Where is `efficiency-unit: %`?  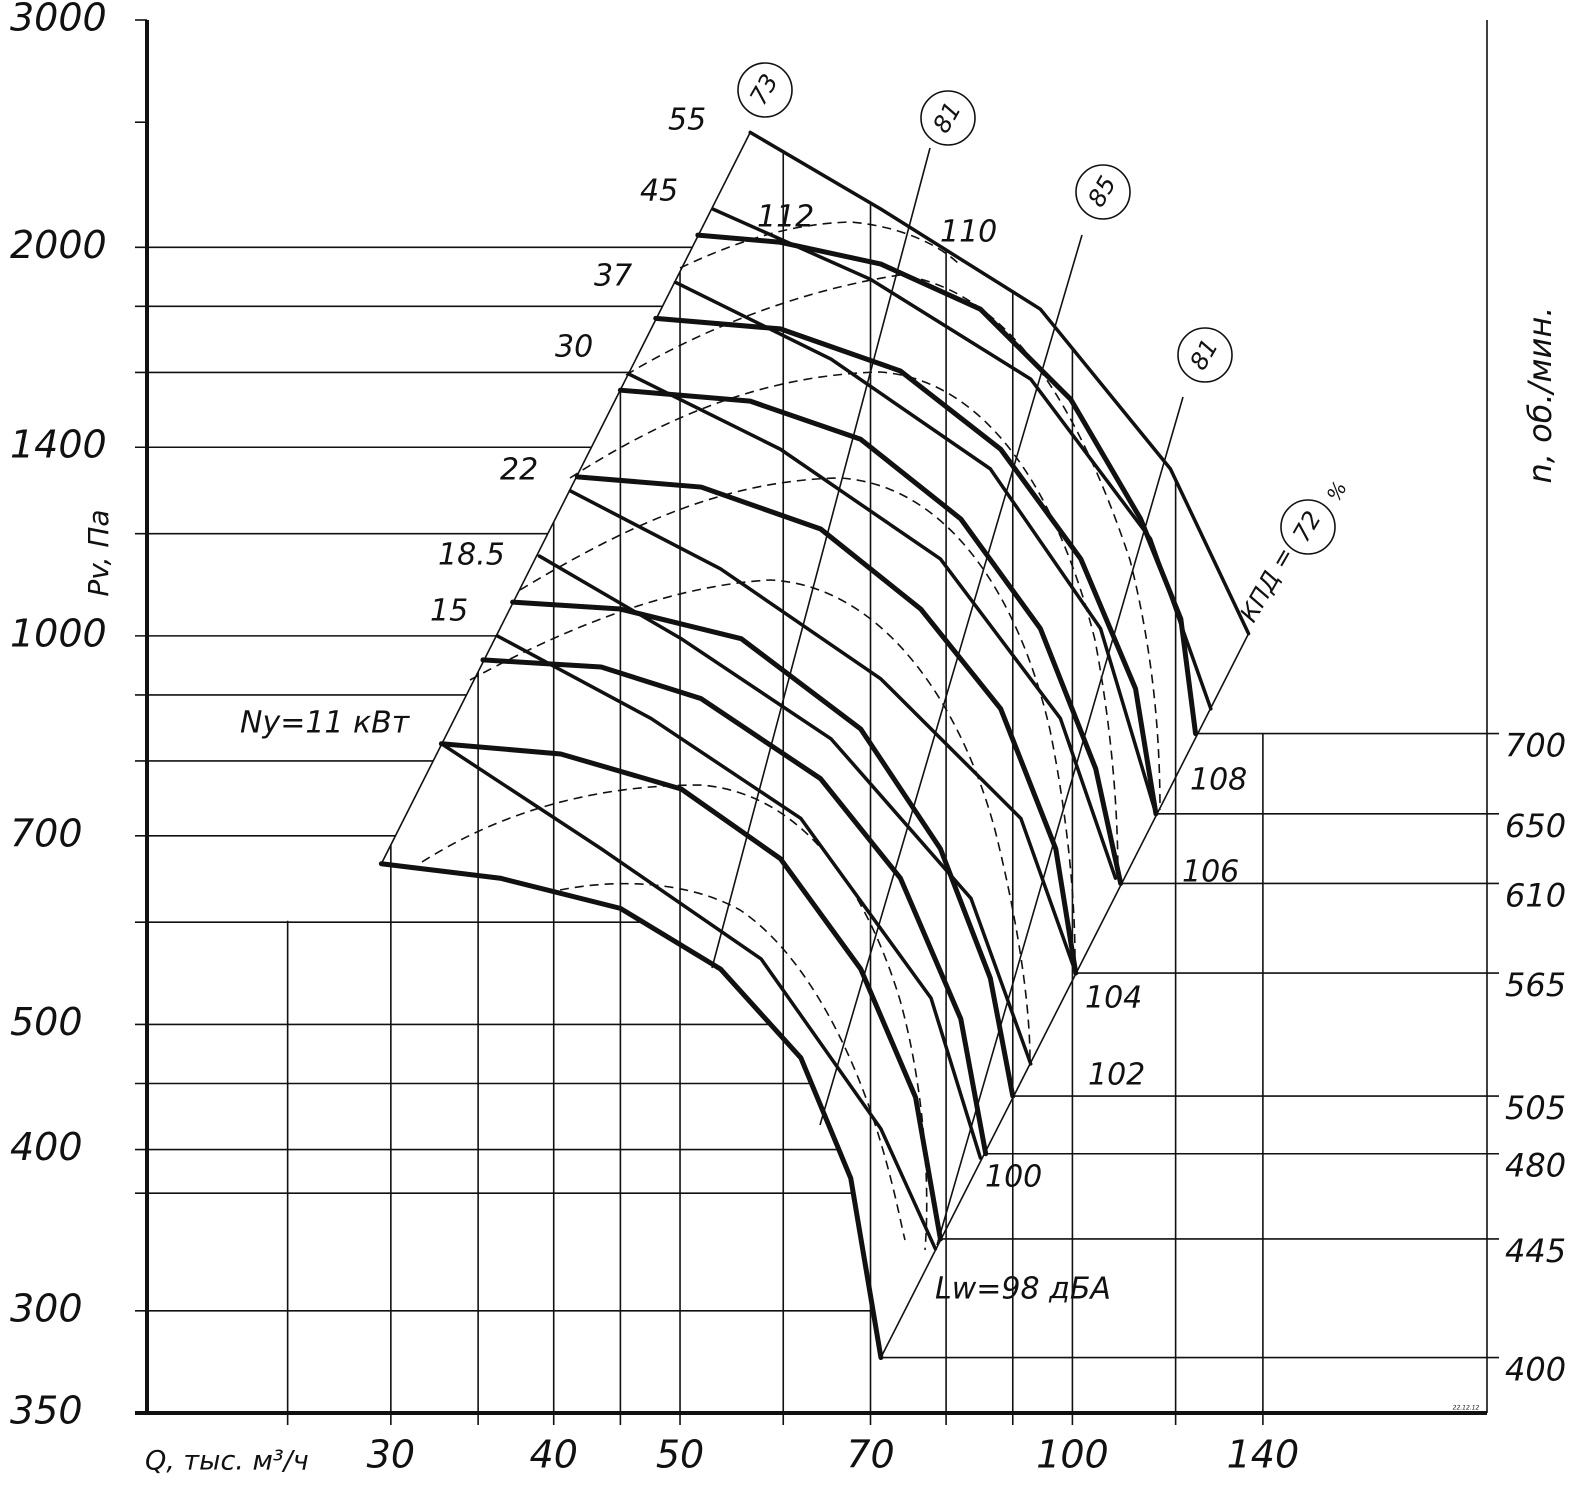 efficiency-unit: % is located at coordinates (1337, 491).